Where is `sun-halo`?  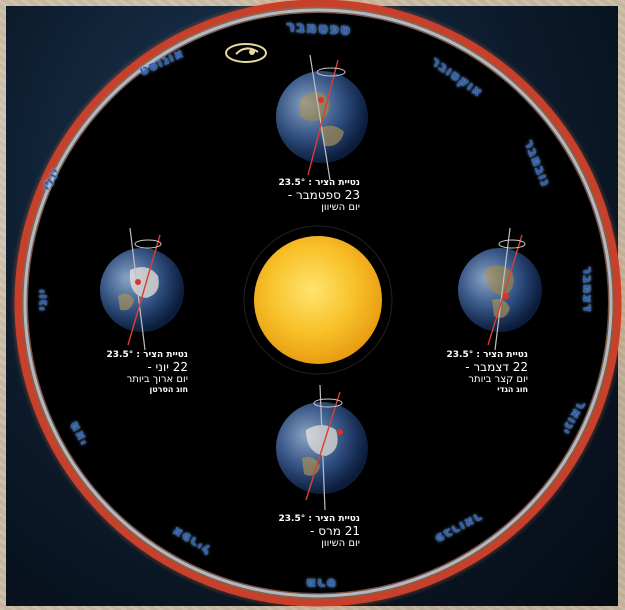
sun-halo is located at coordinates (318, 300).